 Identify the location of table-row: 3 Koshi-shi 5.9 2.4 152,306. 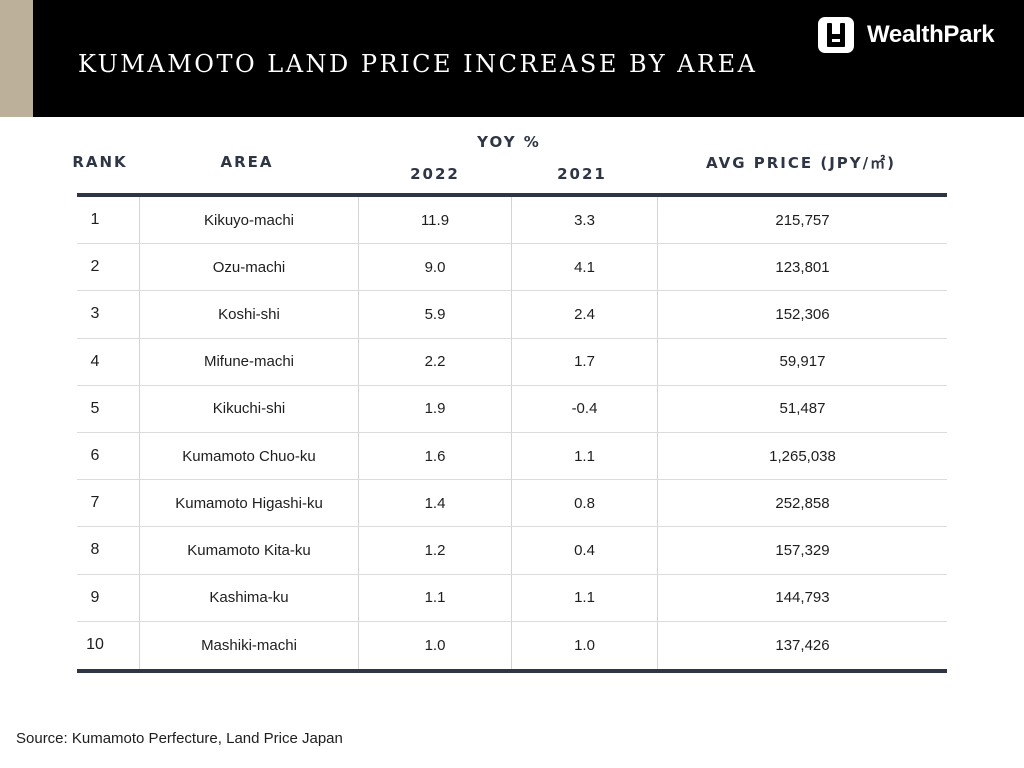
(512, 315).